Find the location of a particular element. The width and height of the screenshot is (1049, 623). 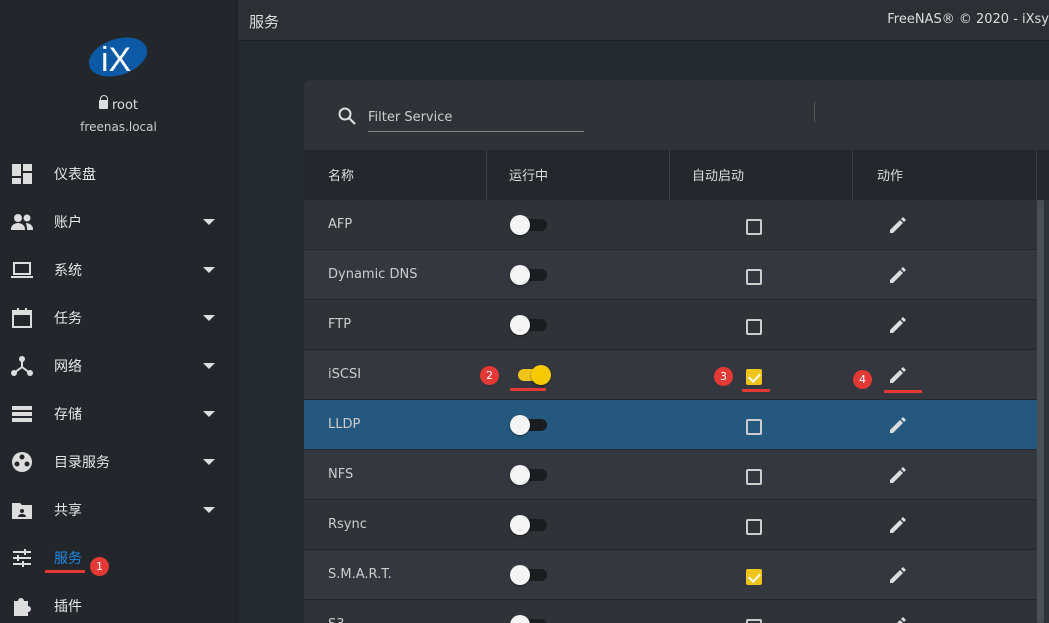

annotation-badge: 2 is located at coordinates (489, 375).